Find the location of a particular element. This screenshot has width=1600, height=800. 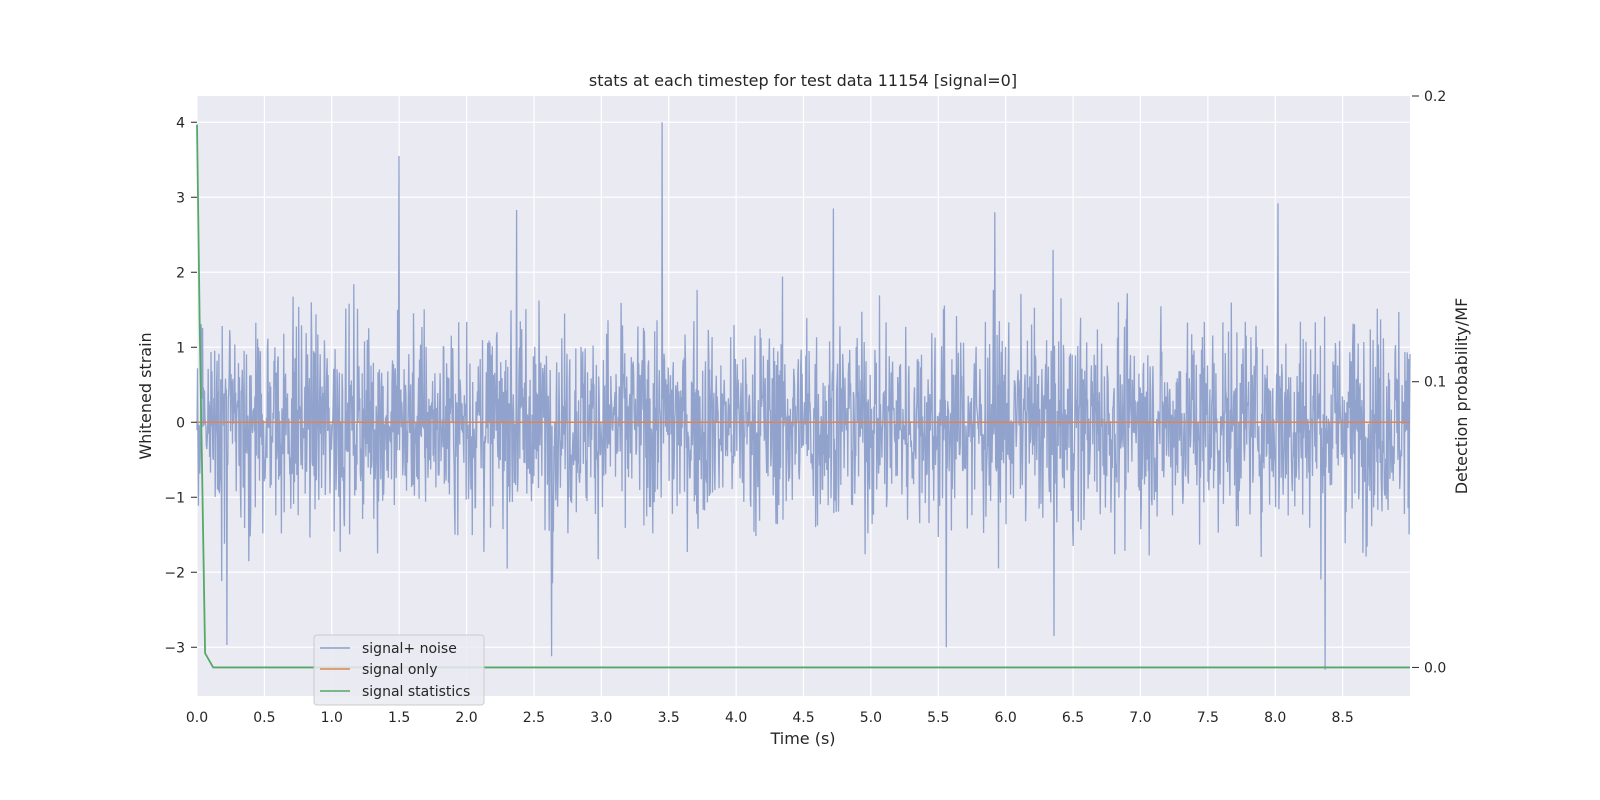

y-tick-label: 4 is located at coordinates (180, 123).